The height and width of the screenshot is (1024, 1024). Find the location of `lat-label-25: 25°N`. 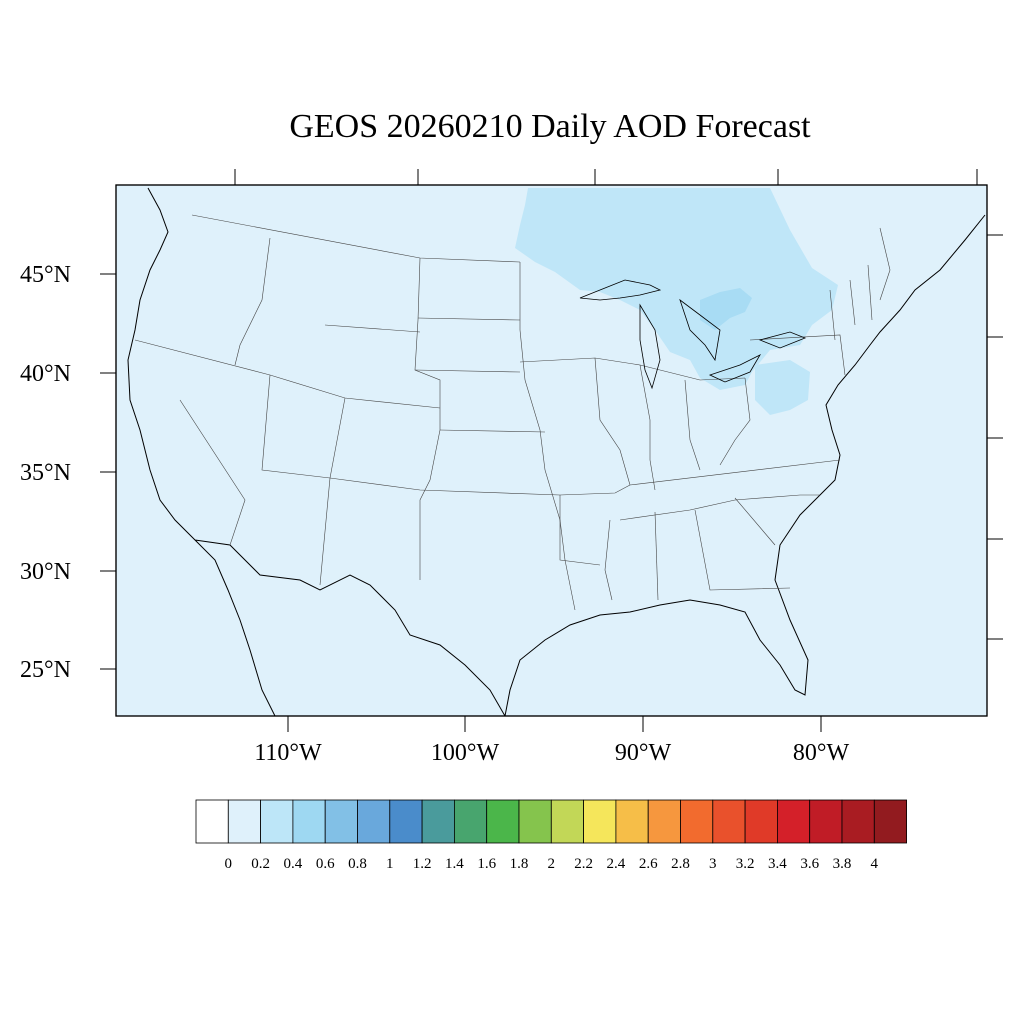

lat-label-25: 25°N is located at coordinates (45, 670).